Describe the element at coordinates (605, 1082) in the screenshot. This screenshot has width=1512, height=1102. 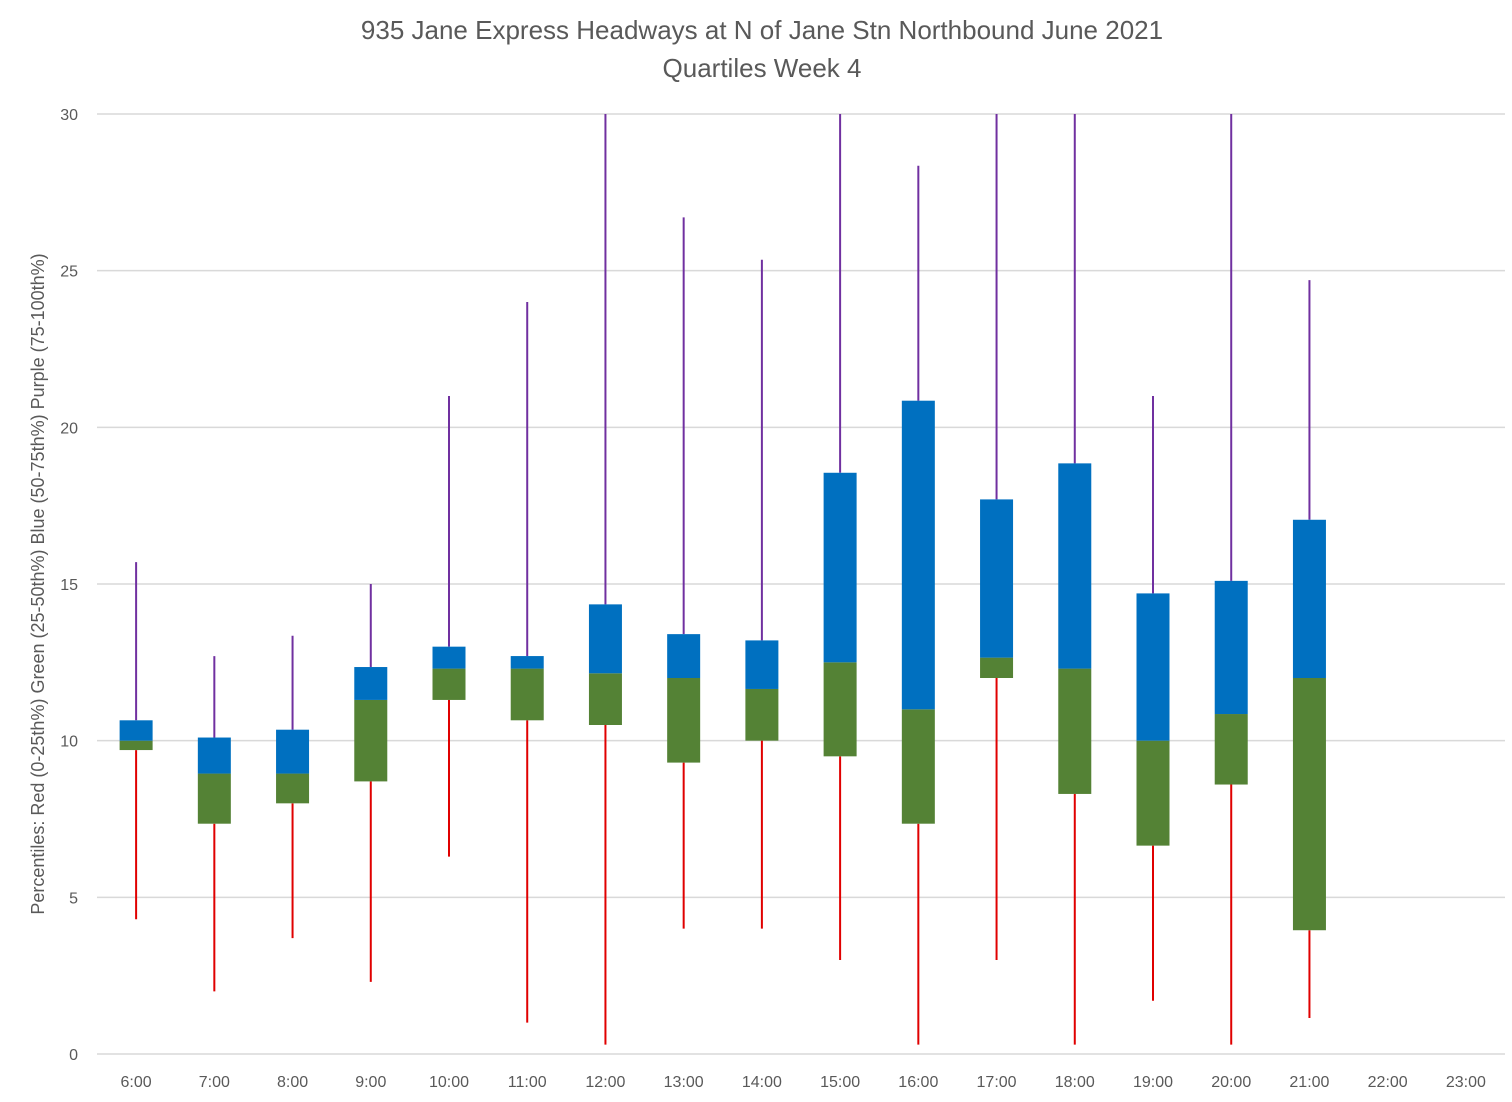
I see `x-tick-label: 12:00` at that location.